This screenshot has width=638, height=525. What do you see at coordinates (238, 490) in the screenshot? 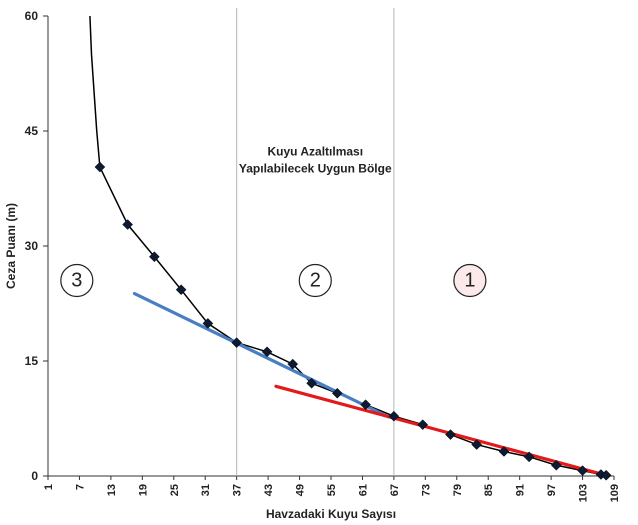
I see `x-tick-label: 37` at bounding box center [238, 490].